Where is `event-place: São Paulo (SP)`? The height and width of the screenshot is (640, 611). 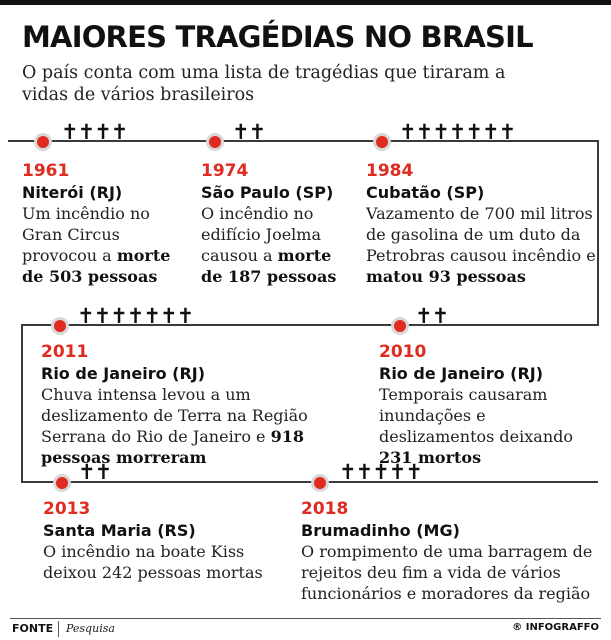 event-place: São Paulo (SP) is located at coordinates (267, 192).